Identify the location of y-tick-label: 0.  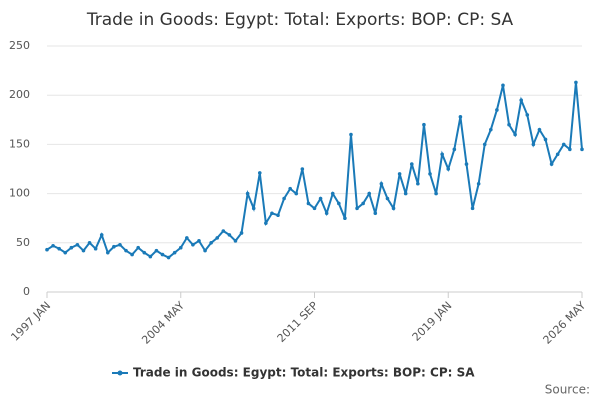
(26, 291).